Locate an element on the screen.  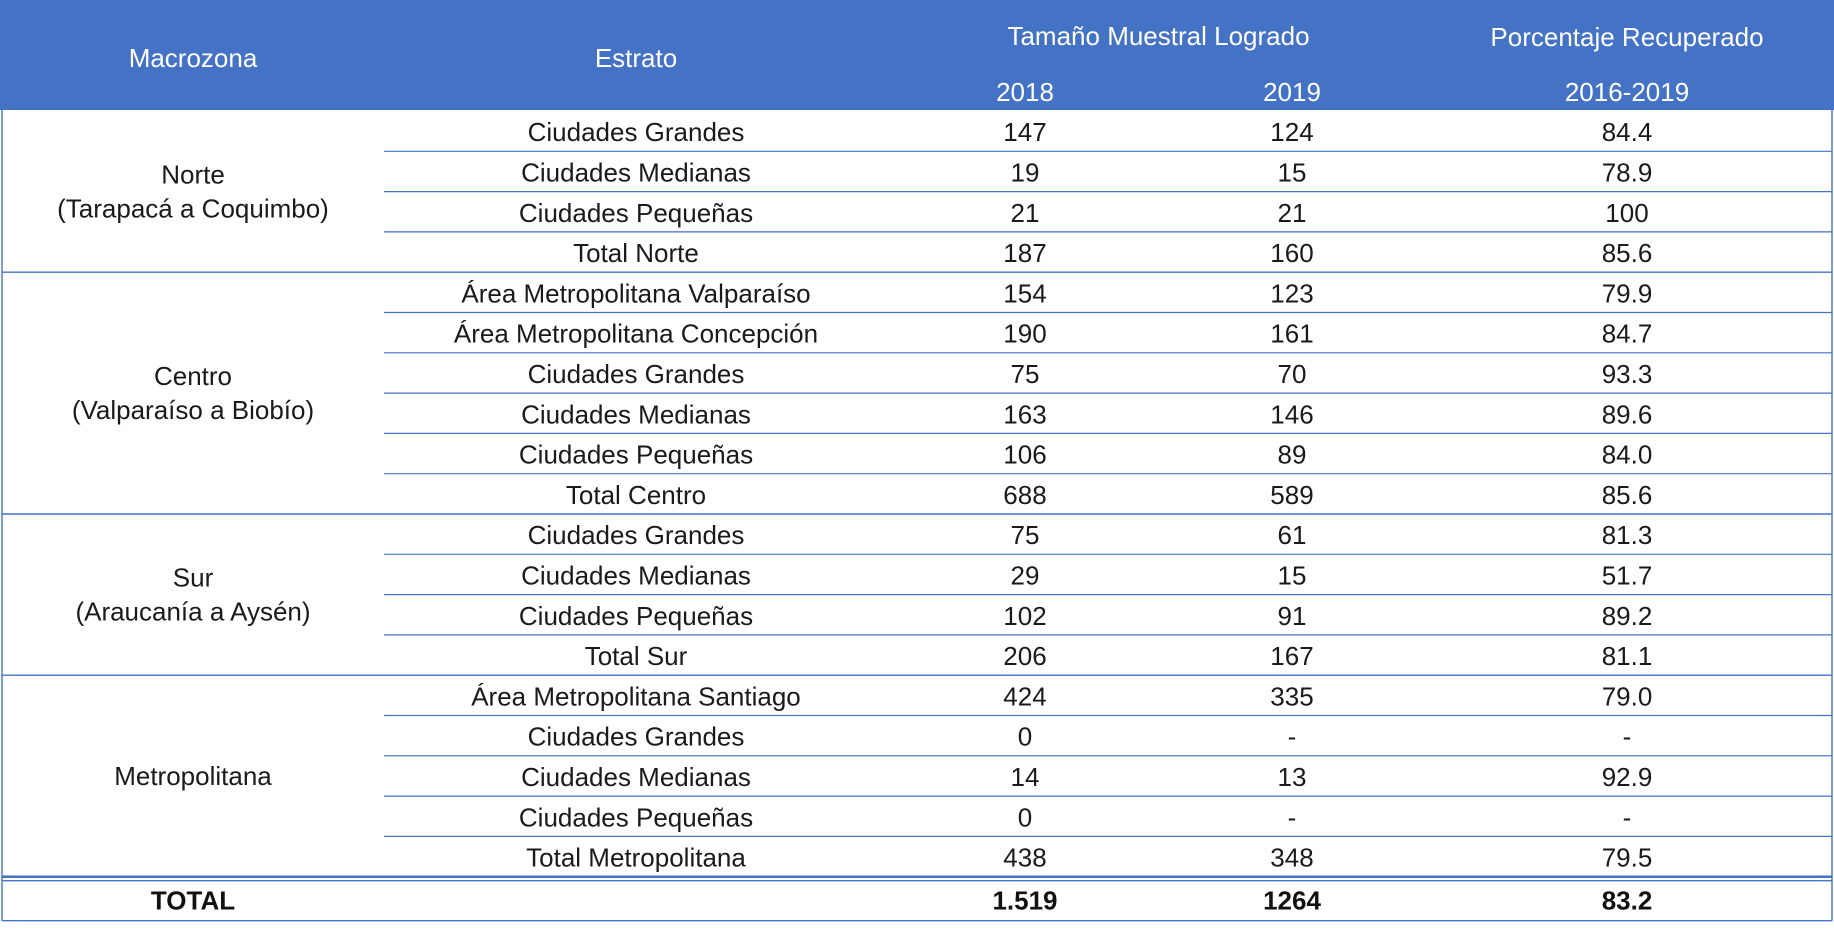
pct-cell: 84.0 is located at coordinates (1627, 455).